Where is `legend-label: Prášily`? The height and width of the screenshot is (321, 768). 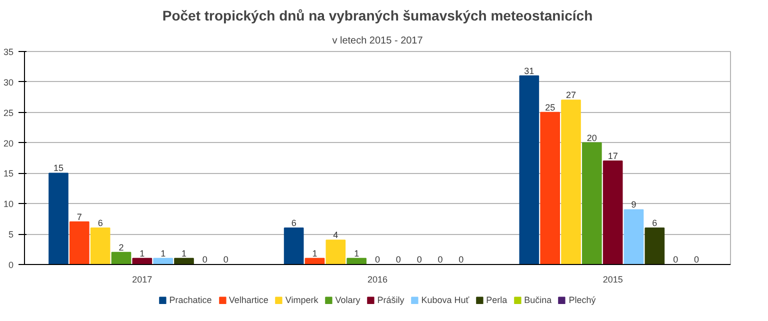 legend-label: Prášily is located at coordinates (390, 300).